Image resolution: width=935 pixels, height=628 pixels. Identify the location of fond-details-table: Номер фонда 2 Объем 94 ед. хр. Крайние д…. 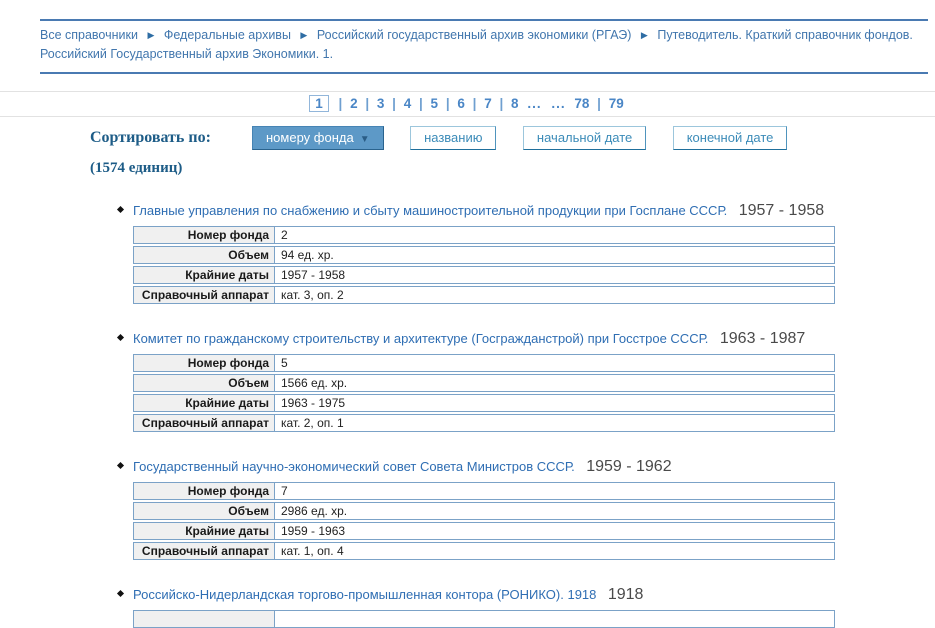
(484, 264).